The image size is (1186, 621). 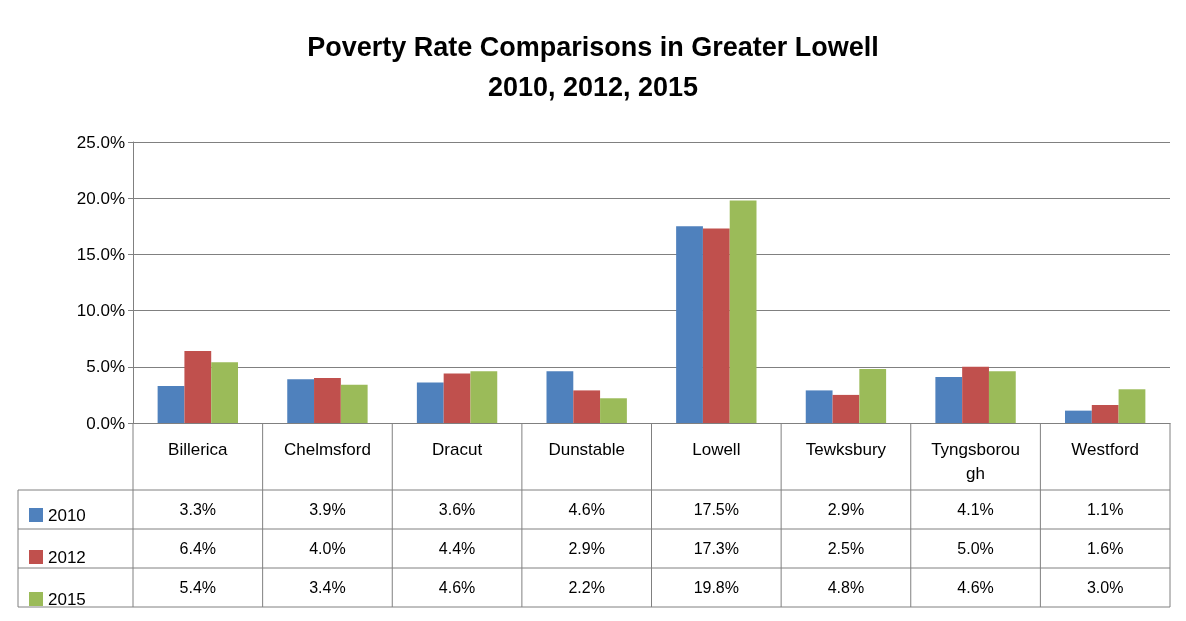 What do you see at coordinates (593, 86) in the screenshot?
I see `chart-subtitle: 2010, 2012, 2015` at bounding box center [593, 86].